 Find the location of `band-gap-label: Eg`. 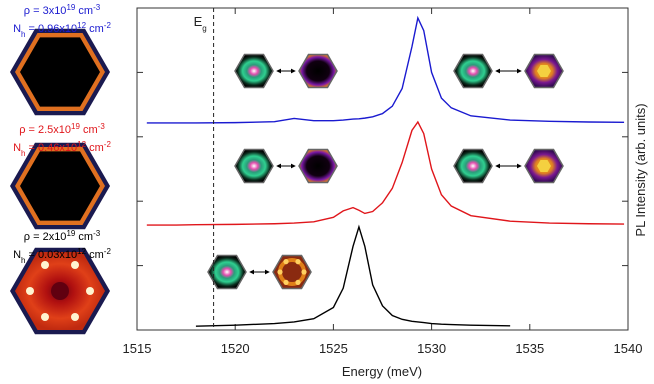

band-gap-label: Eg is located at coordinates (200, 23).